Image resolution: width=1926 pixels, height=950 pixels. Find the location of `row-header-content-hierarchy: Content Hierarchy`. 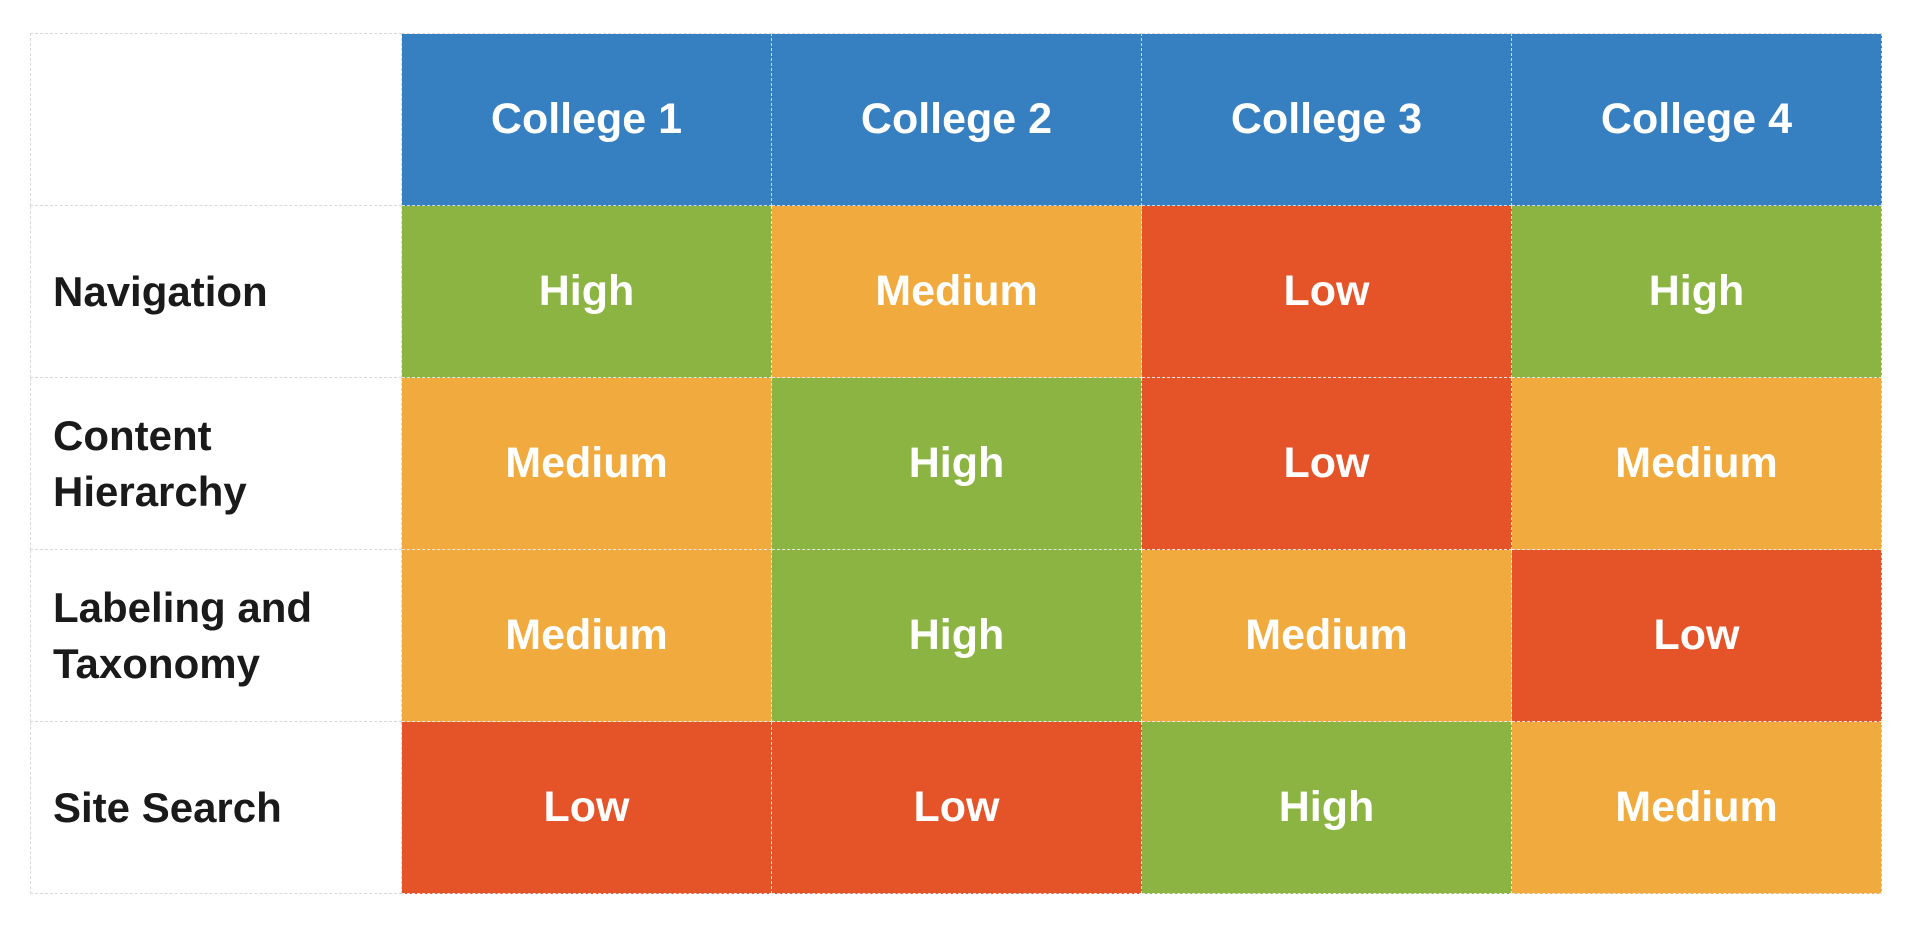

row-header-content-hierarchy: Content Hierarchy is located at coordinates (216, 463).